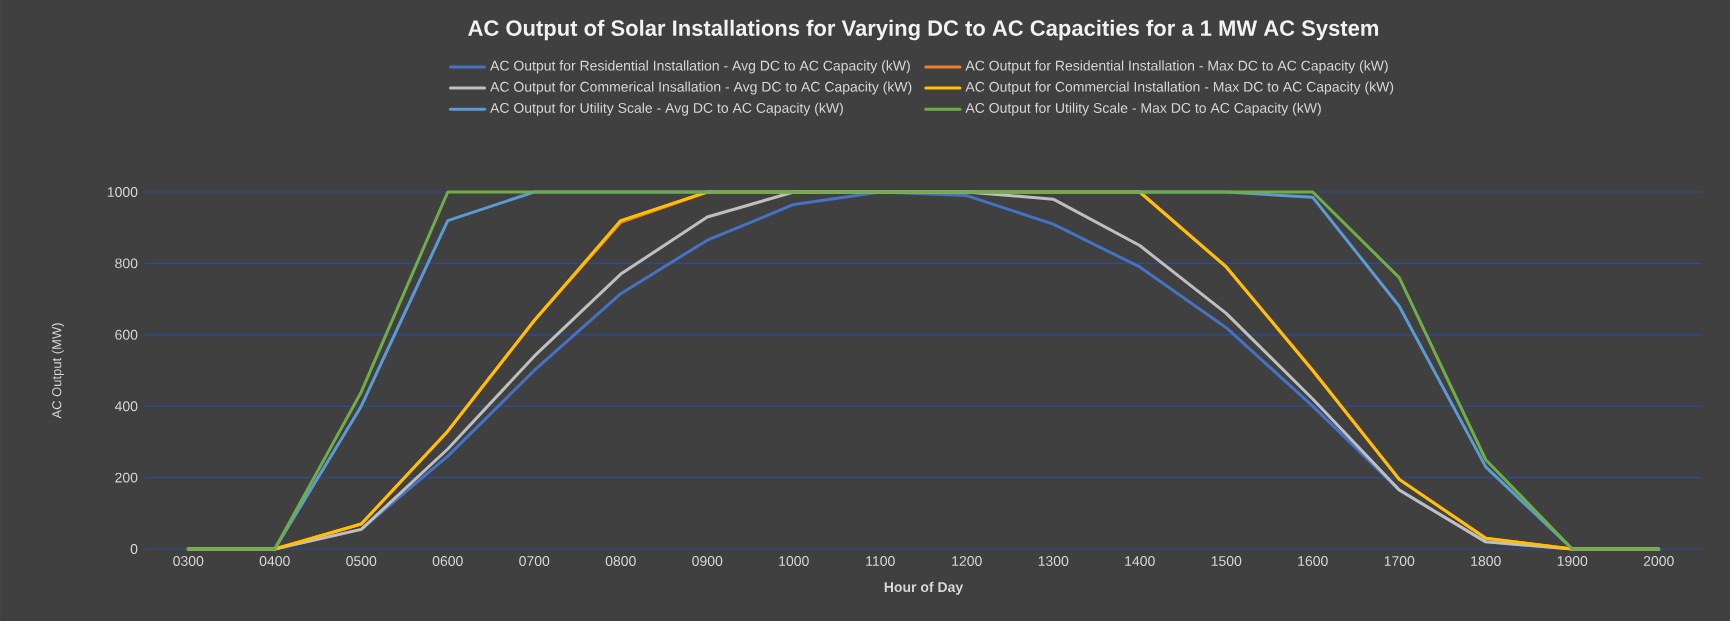  What do you see at coordinates (57, 371) in the screenshot?
I see `y-axis-title: AC Output (MW)` at bounding box center [57, 371].